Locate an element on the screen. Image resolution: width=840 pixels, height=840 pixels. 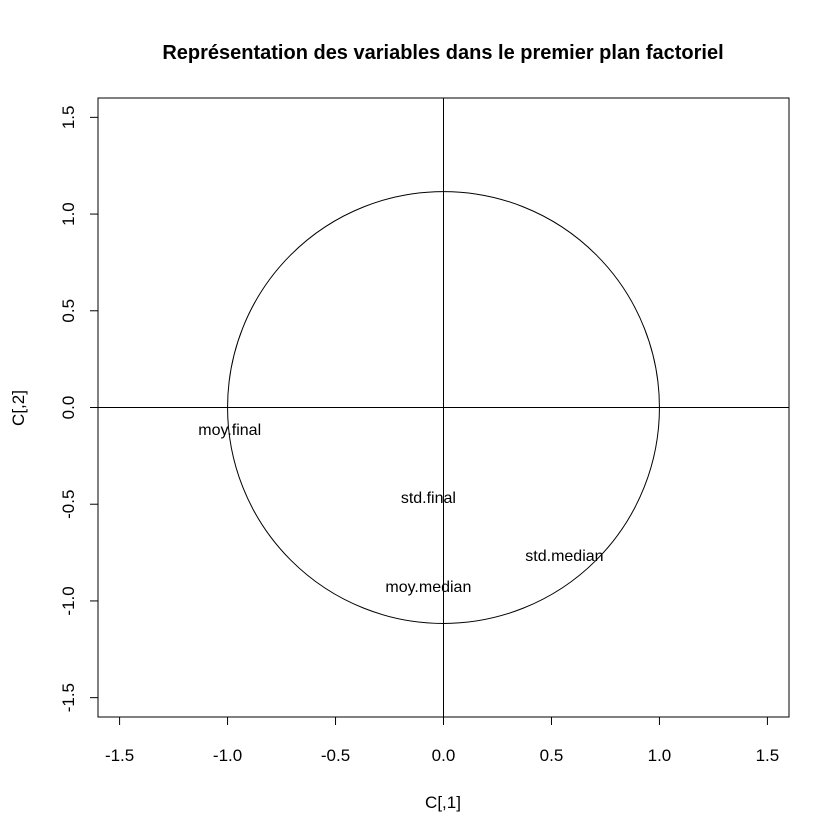
point-label-moy-median: moy.median is located at coordinates (428, 587).